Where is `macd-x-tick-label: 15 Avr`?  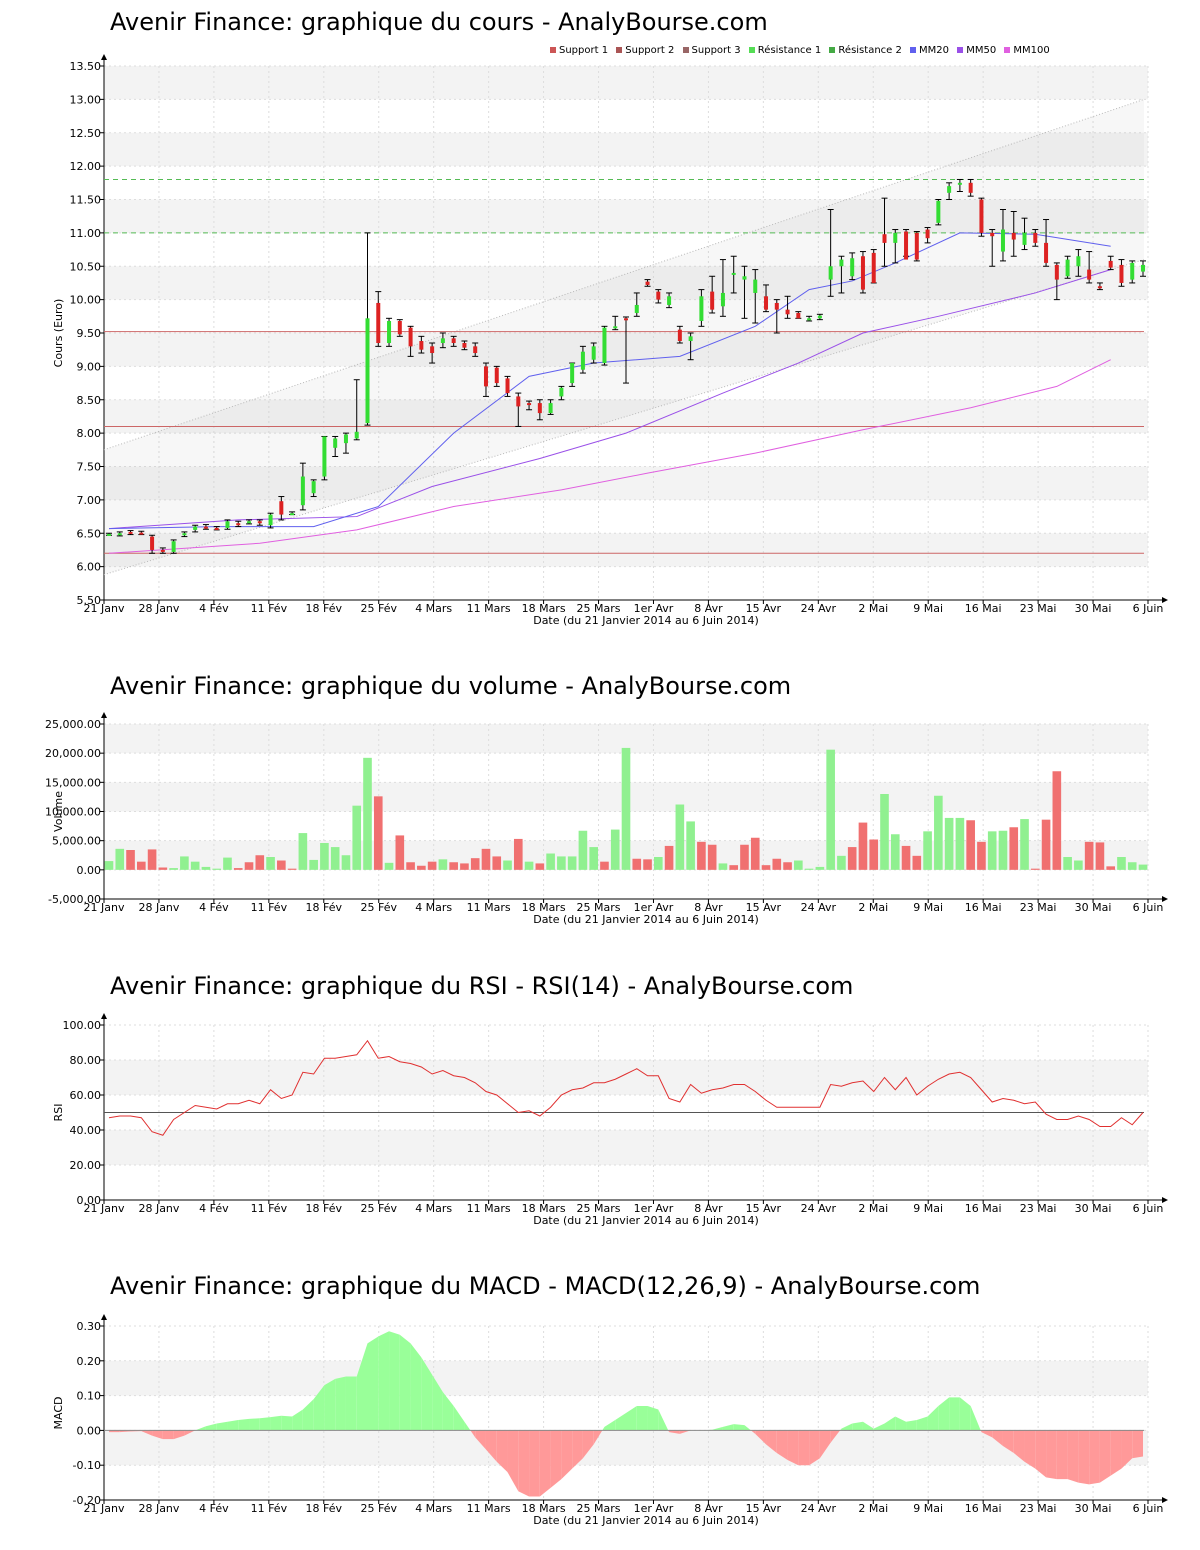
macd-x-tick-label: 15 Avr is located at coordinates (764, 1508).